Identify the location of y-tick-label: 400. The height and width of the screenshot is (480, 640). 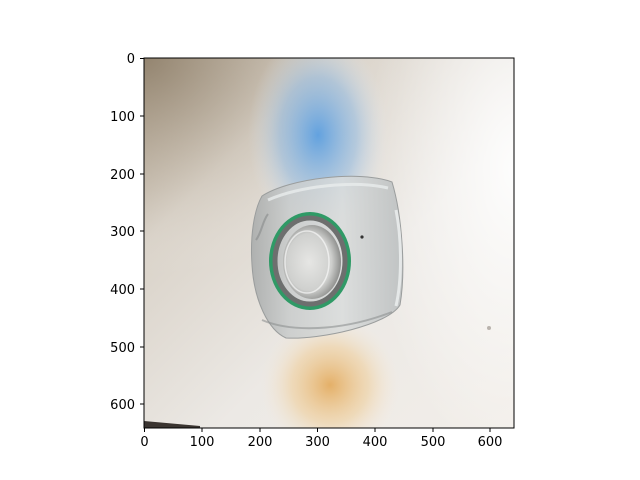
(122, 290).